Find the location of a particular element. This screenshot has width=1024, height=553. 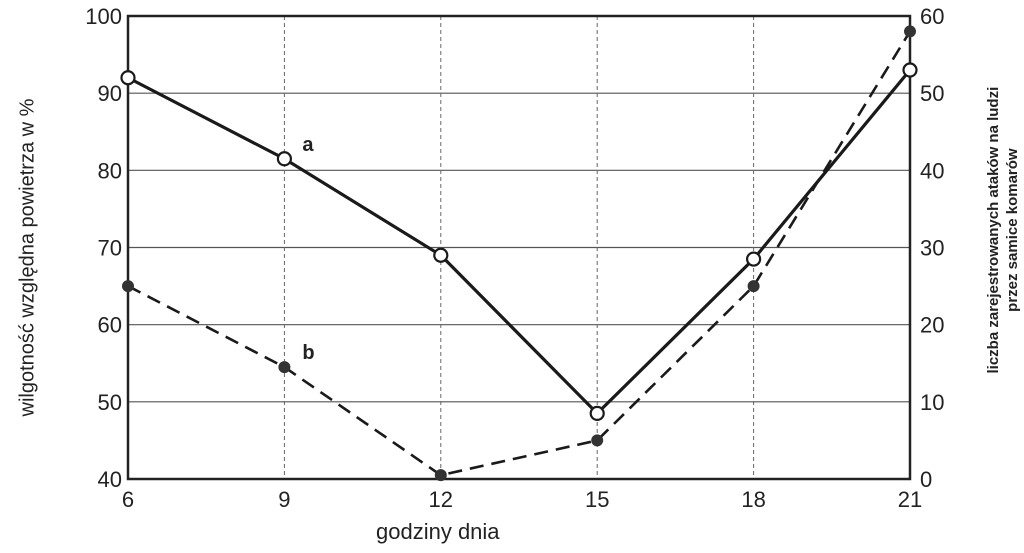

x-axis-ticks: 6 9 12 15 18 21 is located at coordinates (522, 499).